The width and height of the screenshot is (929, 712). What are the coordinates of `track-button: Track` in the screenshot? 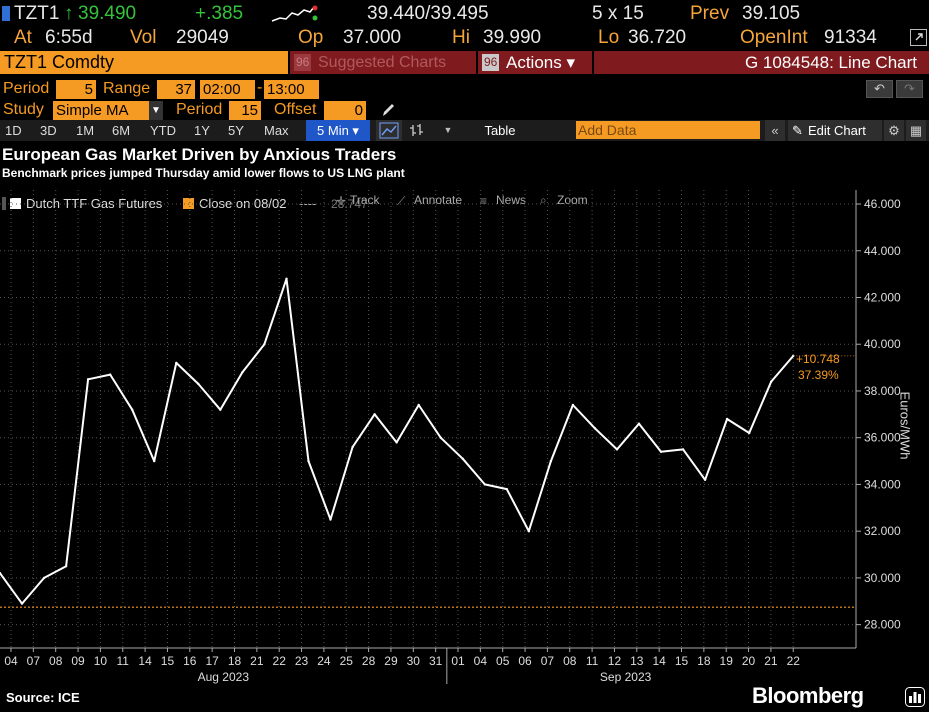 It's located at (365, 200).